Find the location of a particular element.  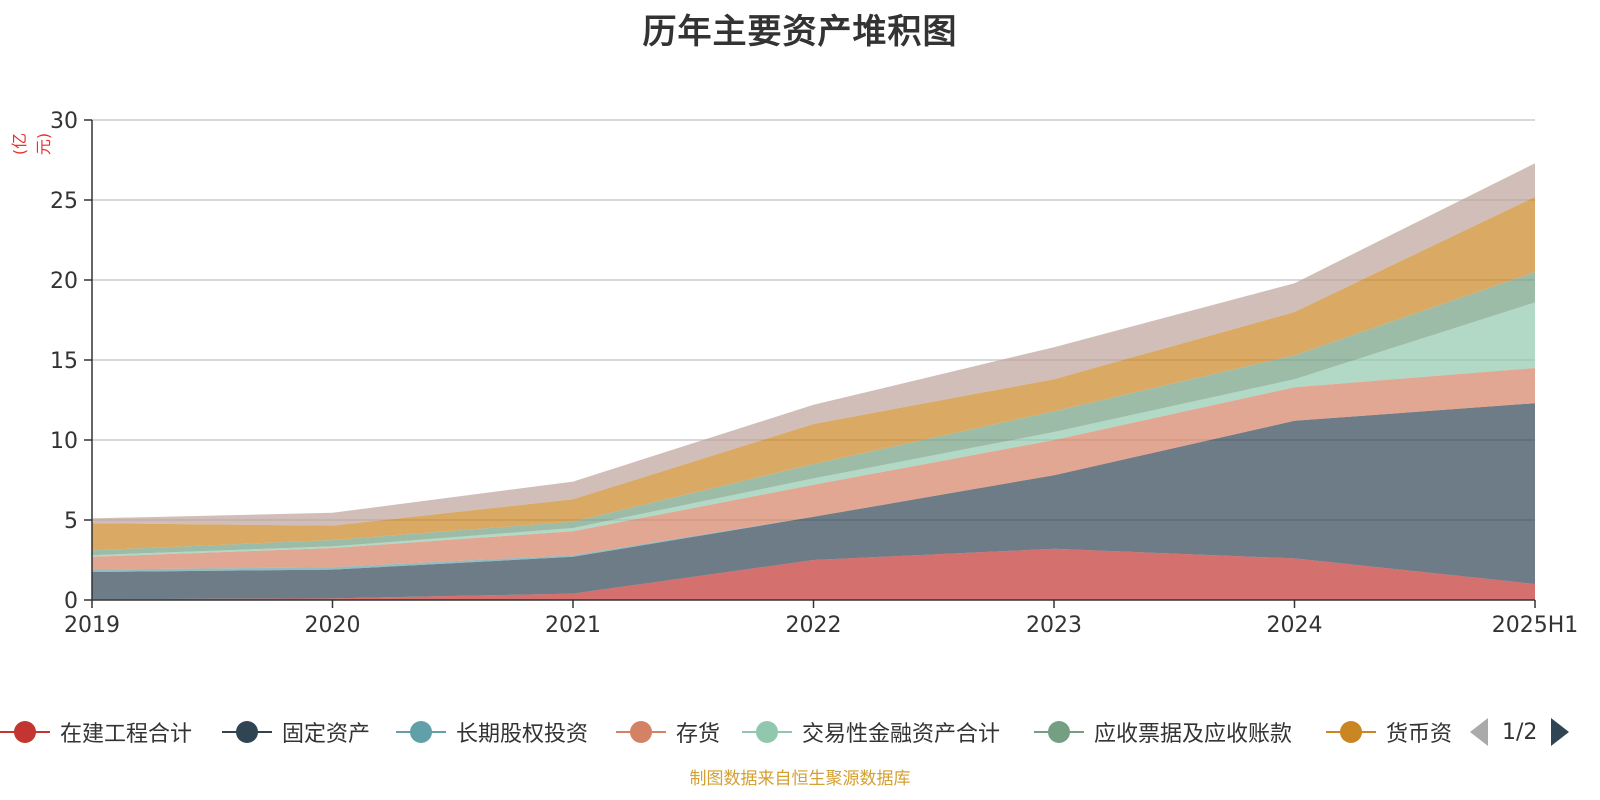

chart-title: 历年主要资产堆积图 is located at coordinates (800, 32).